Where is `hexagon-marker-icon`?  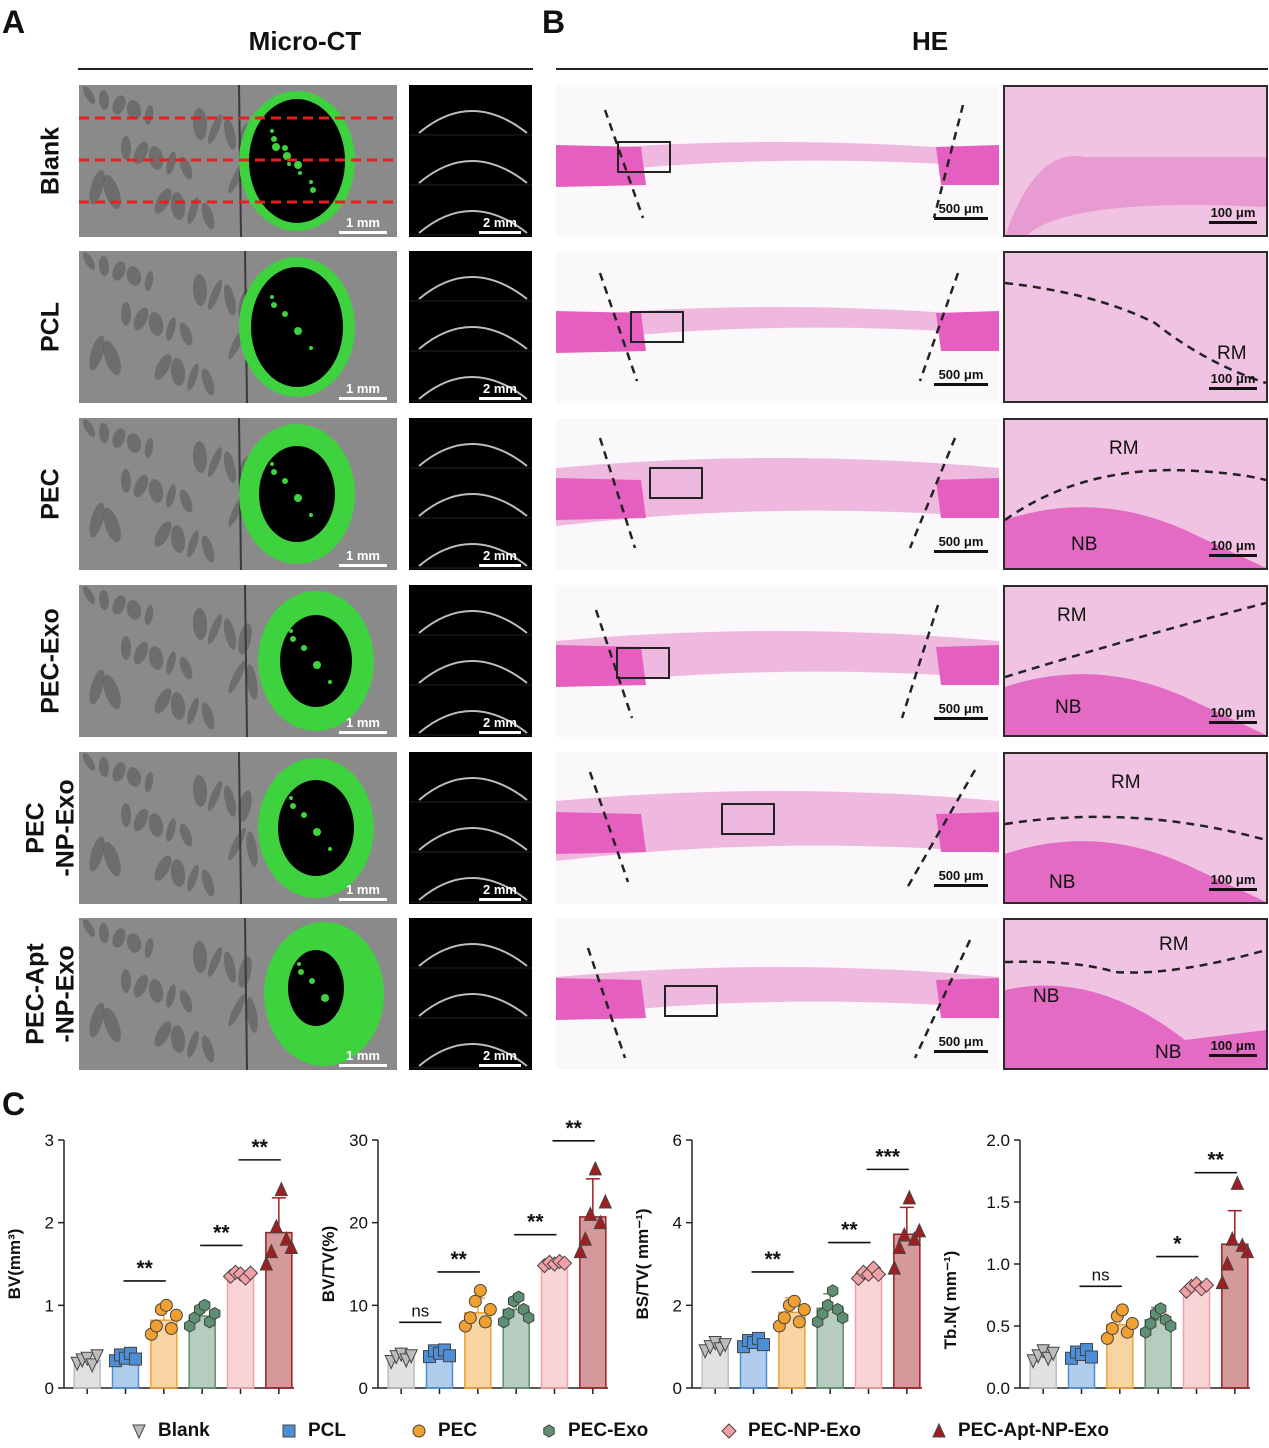
hexagon-marker-icon is located at coordinates (549, 1431).